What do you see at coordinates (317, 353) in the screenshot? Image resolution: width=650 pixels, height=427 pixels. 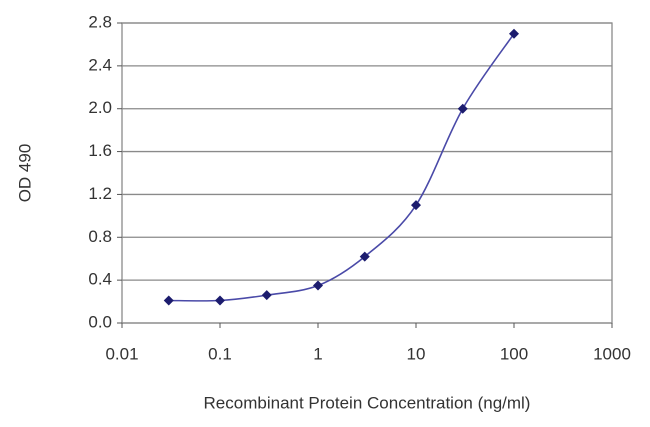 I see `x-tick-label: 1` at bounding box center [317, 353].